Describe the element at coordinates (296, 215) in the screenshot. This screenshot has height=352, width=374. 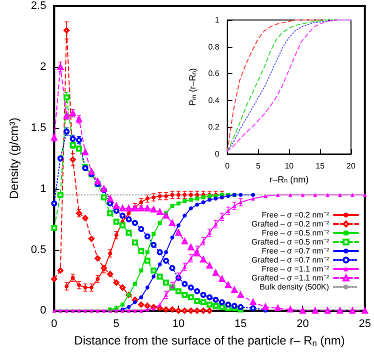
I see `legend-label: Free – σ =0.2 nm⁻²` at that location.